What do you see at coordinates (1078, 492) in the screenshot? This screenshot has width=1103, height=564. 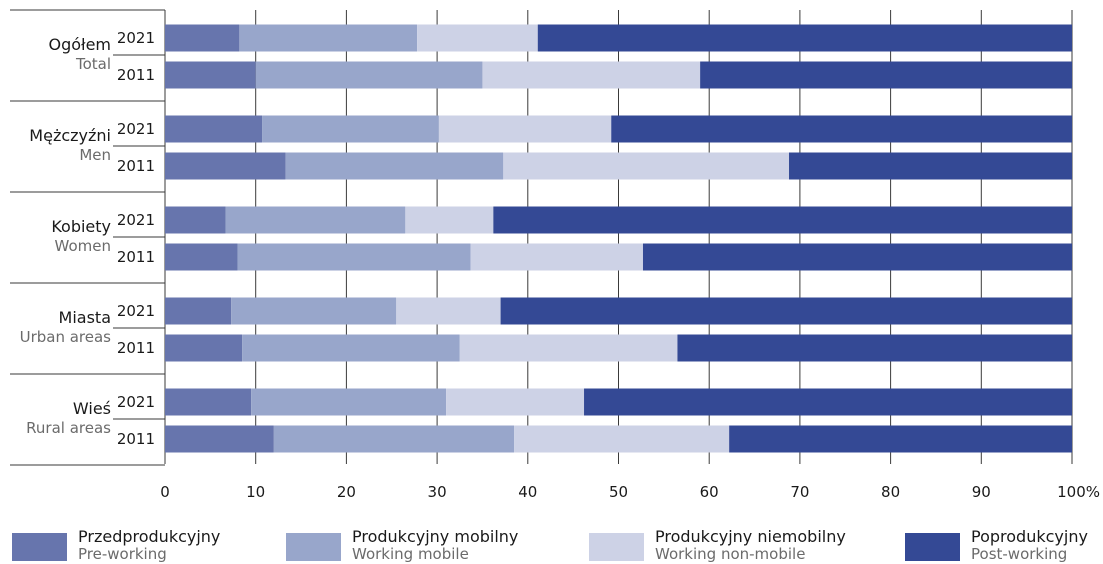 I see `x-tick-label: 100%` at bounding box center [1078, 492].